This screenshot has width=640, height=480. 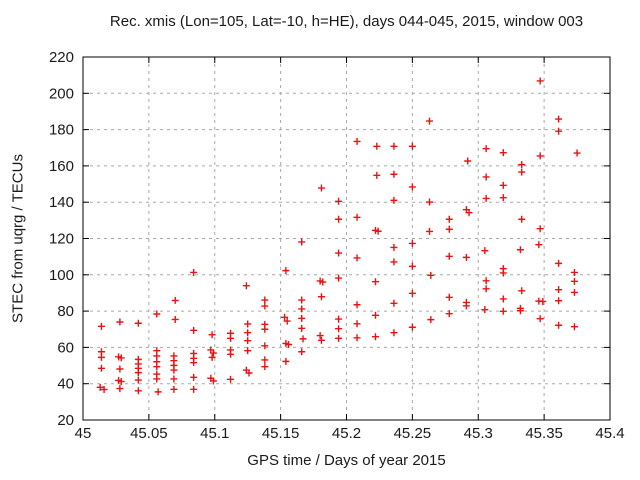 I want to click on y-tick-label: 160, so click(x=61, y=166).